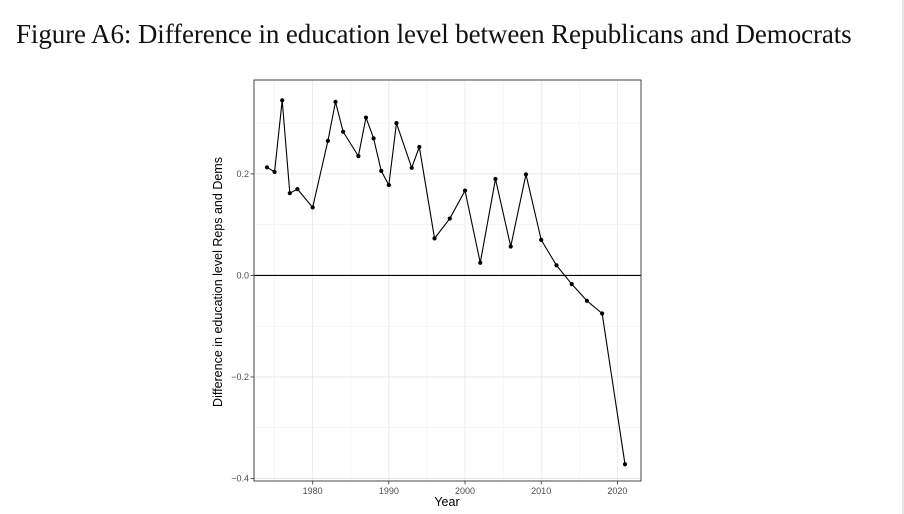 This screenshot has width=904, height=514. I want to click on x-tick-label: 2020, so click(617, 491).